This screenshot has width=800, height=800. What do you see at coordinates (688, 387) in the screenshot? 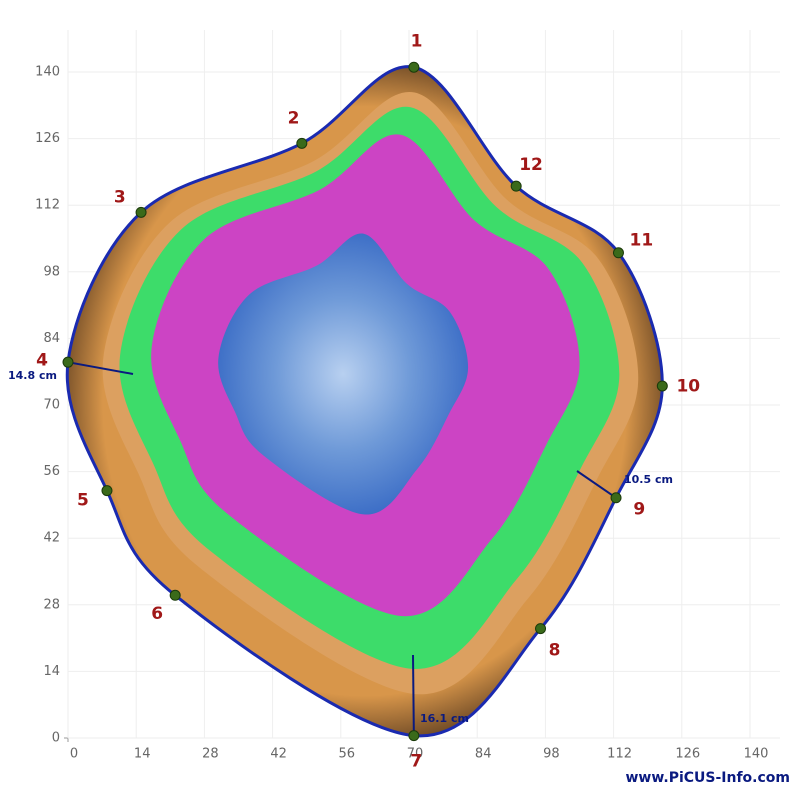
I see `sensor-label: 10` at bounding box center [688, 387].